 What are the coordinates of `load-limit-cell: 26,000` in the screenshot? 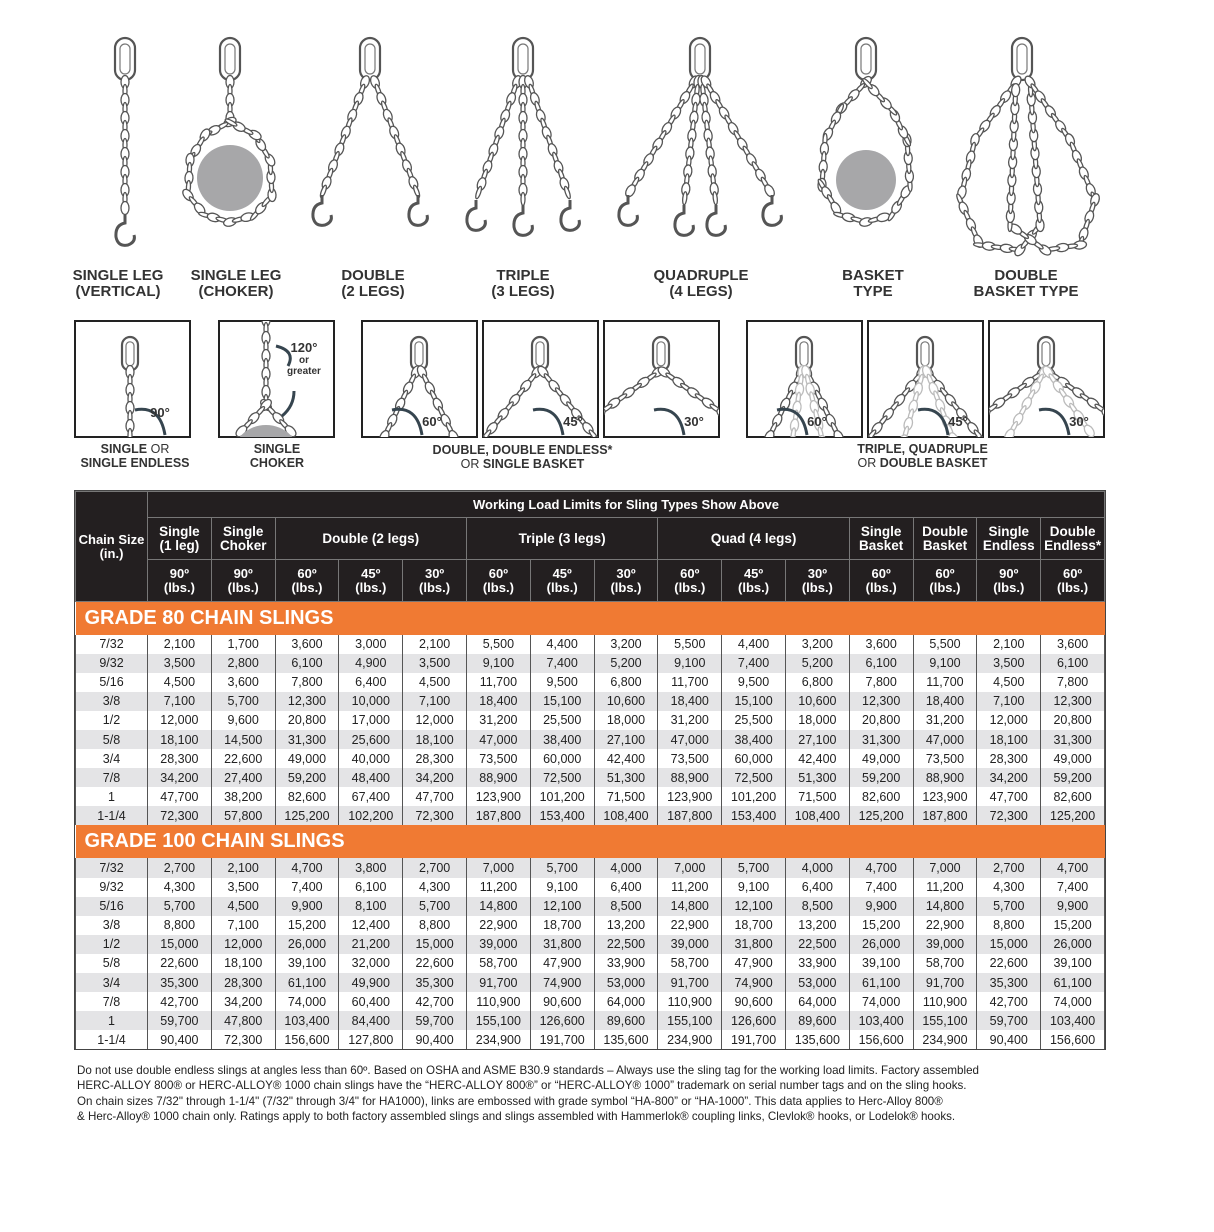 It's located at (1072, 944).